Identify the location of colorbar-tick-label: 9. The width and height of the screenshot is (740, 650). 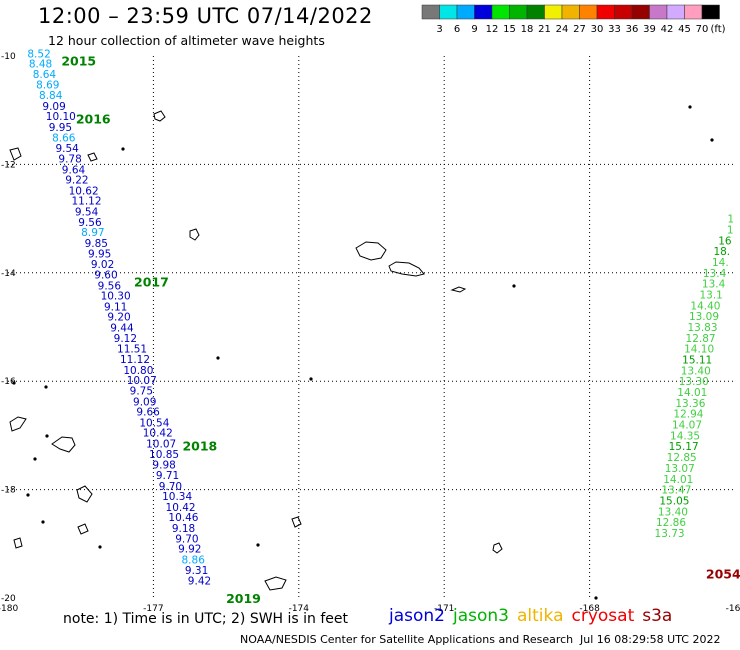
(474, 29).